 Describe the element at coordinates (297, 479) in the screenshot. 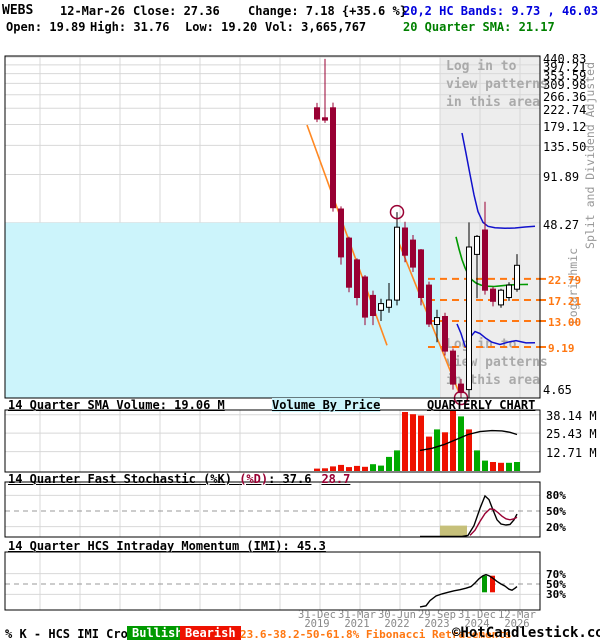

I see `stochastic-k-value: 37.6` at that location.